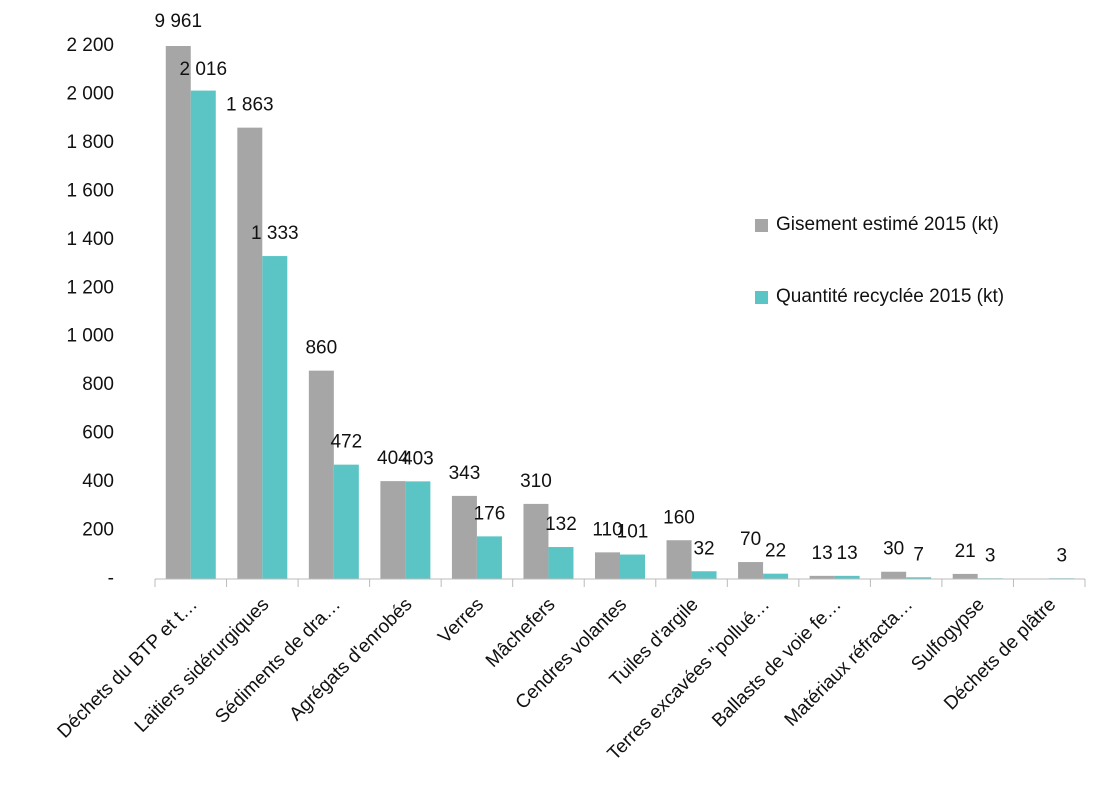 Image resolution: width=1103 pixels, height=812 pixels. What do you see at coordinates (90, 45) in the screenshot?
I see `y-tick-label: 2 200` at bounding box center [90, 45].